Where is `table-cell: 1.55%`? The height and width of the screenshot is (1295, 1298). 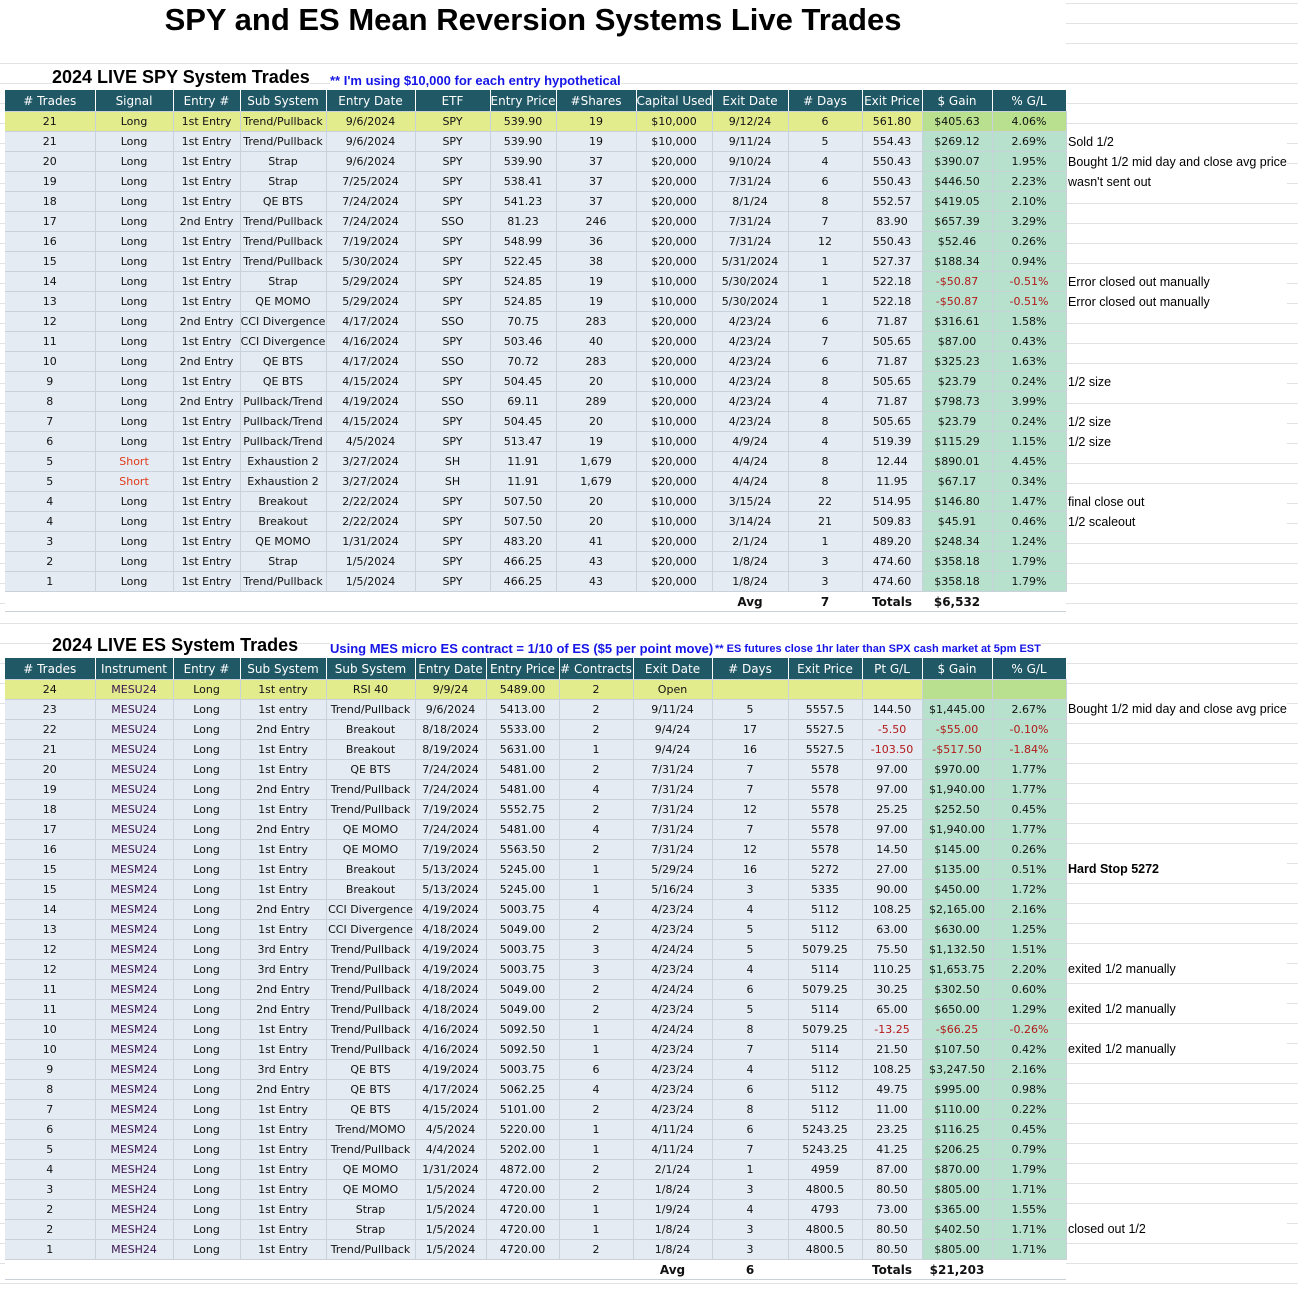 table-cell: 1.55% is located at coordinates (1029, 1209).